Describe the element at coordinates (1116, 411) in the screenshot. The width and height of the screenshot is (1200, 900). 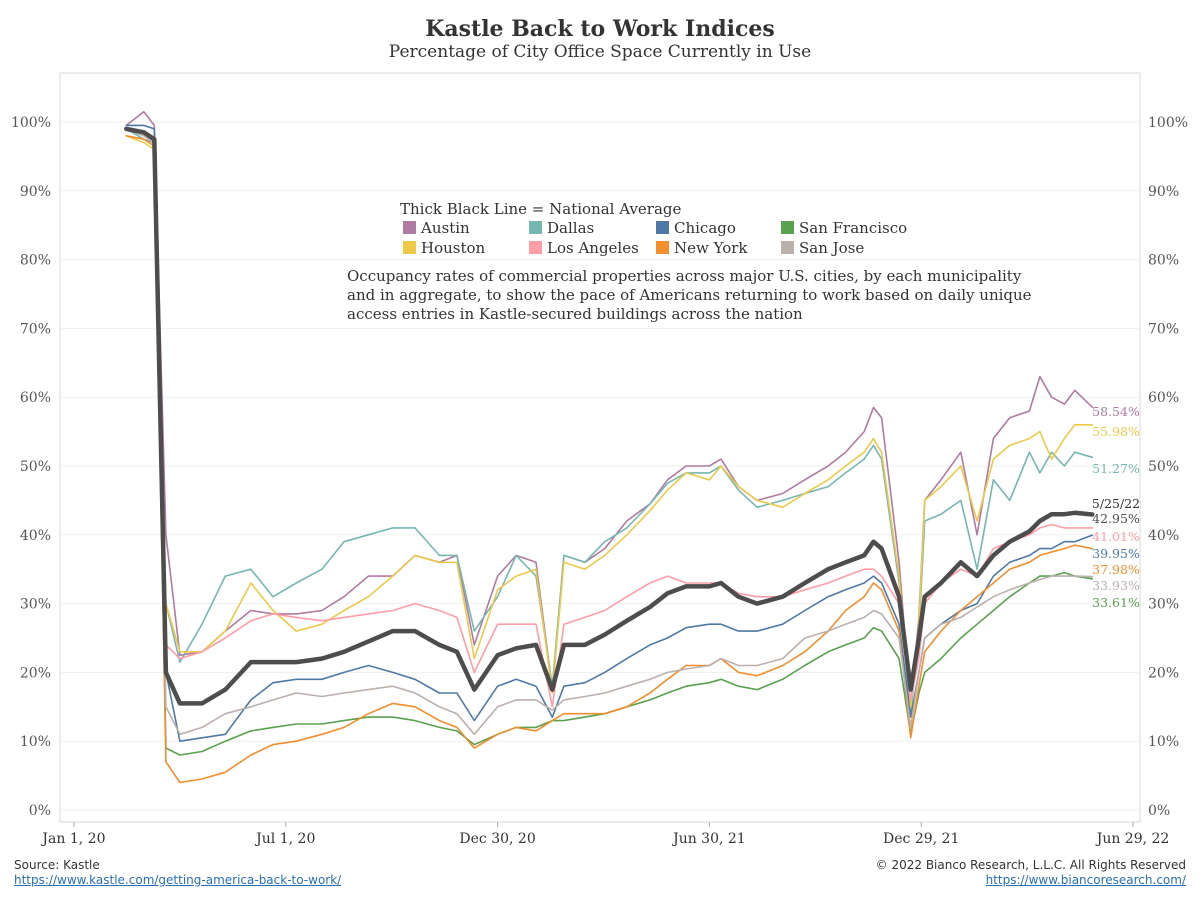
I see `end-value-label-austin: 58.54%` at that location.